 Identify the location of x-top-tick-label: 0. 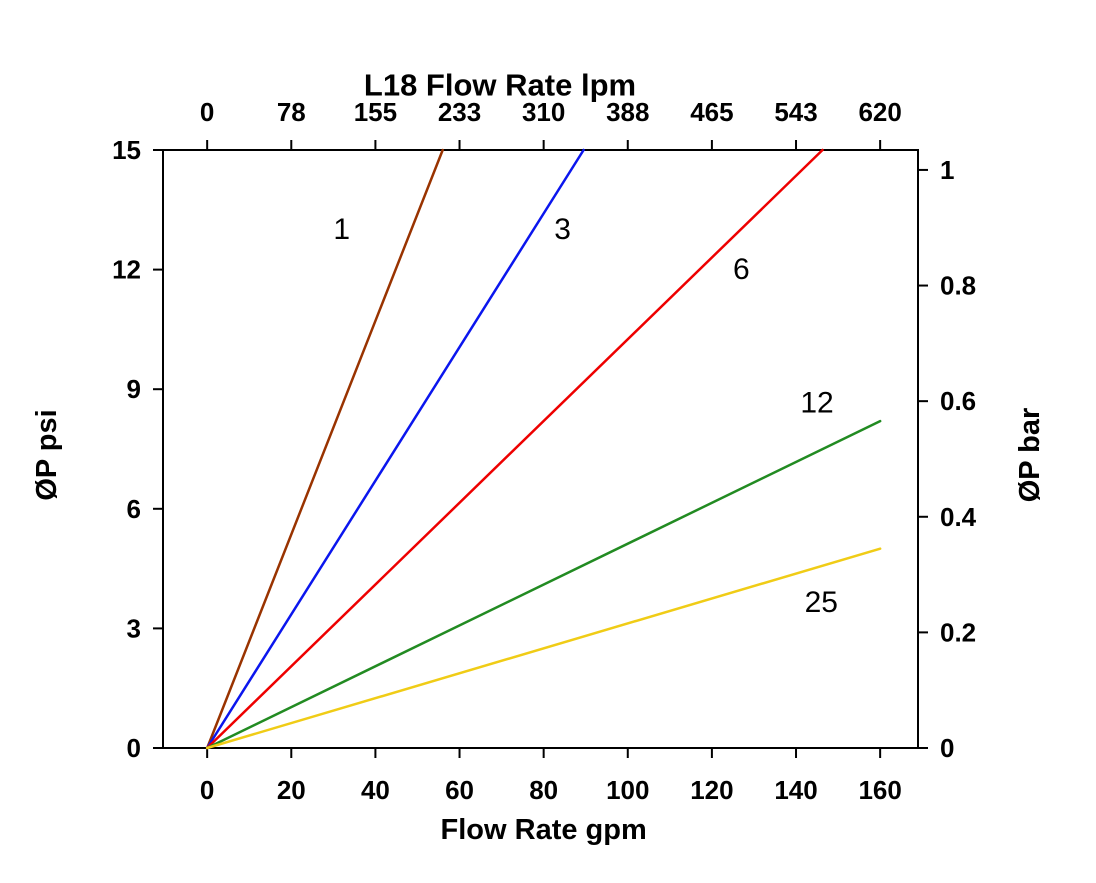
(207, 112).